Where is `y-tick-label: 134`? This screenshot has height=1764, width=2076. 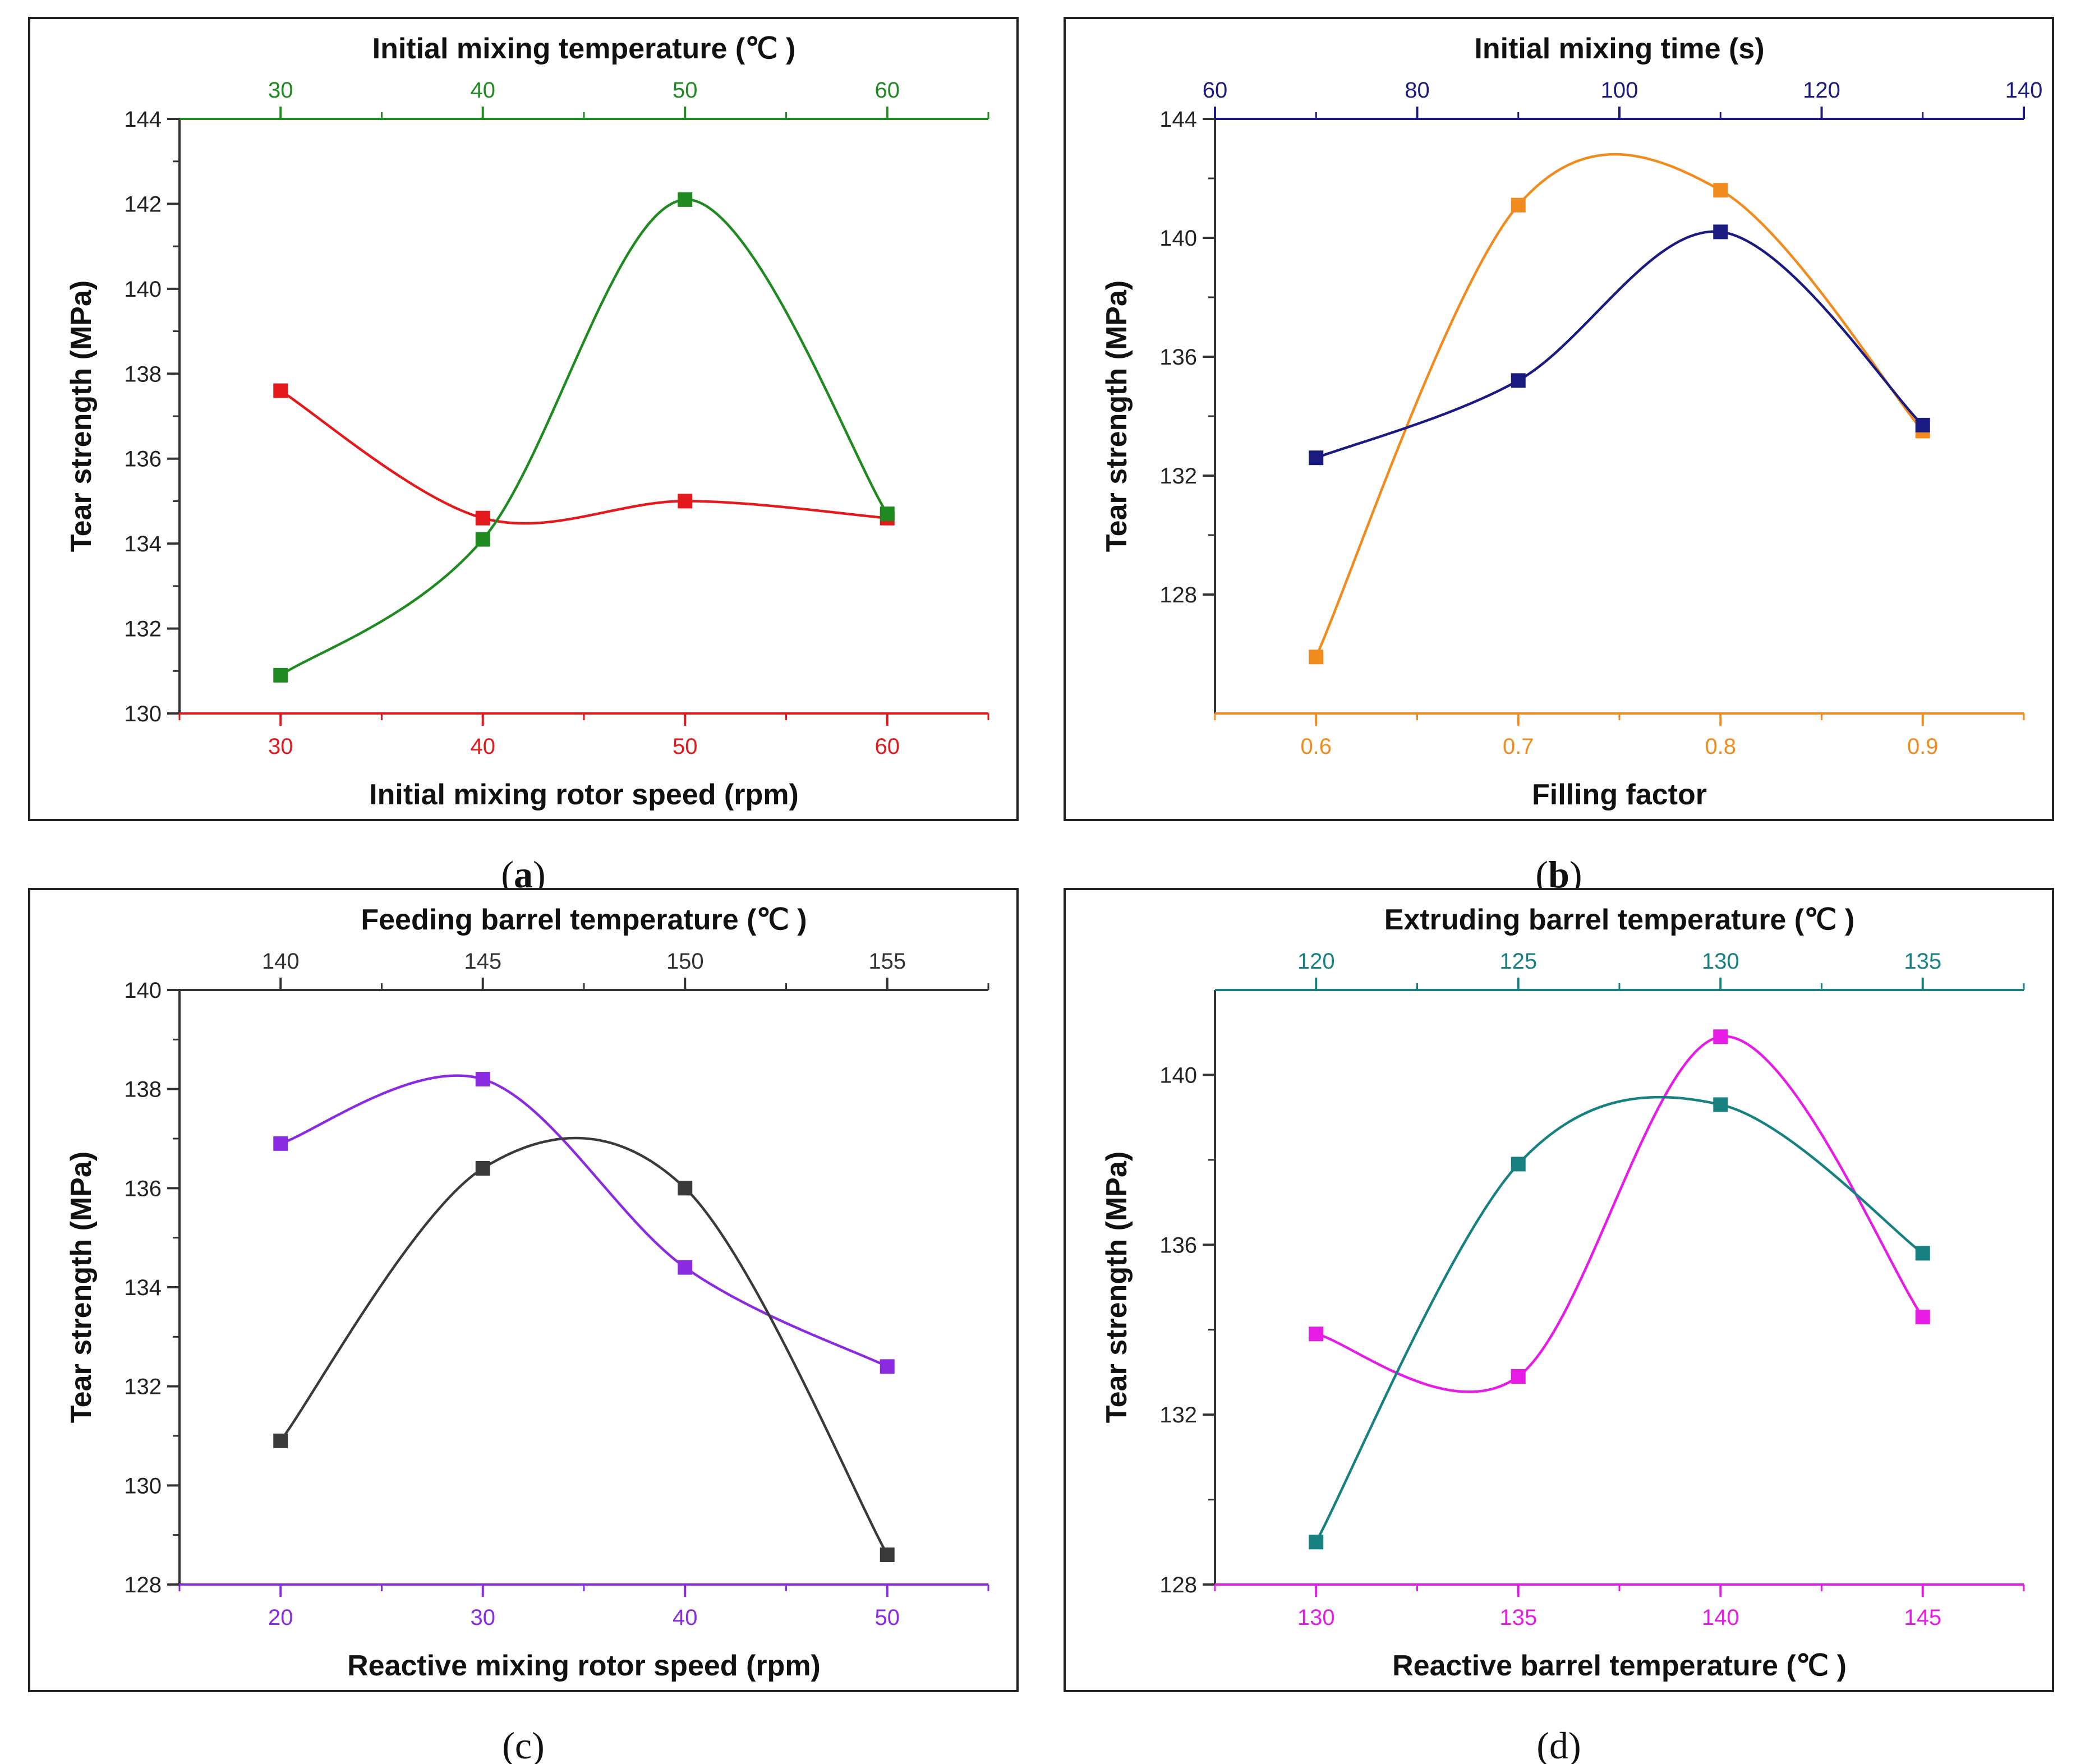 y-tick-label: 134 is located at coordinates (143, 1288).